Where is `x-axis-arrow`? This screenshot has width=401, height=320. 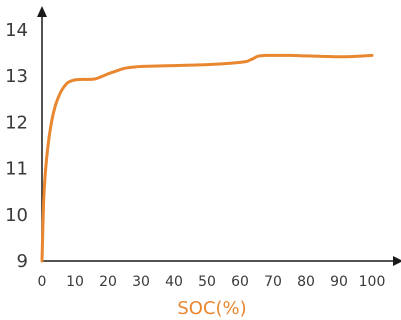 x-axis-arrow is located at coordinates (397, 261).